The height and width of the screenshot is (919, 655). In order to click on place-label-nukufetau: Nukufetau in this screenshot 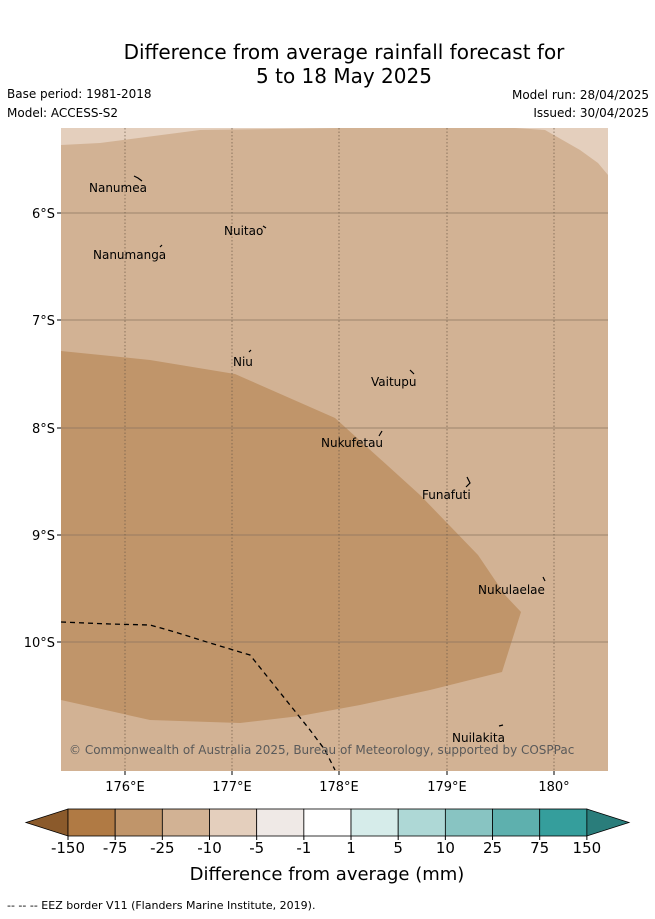, I will do `click(352, 443)`.